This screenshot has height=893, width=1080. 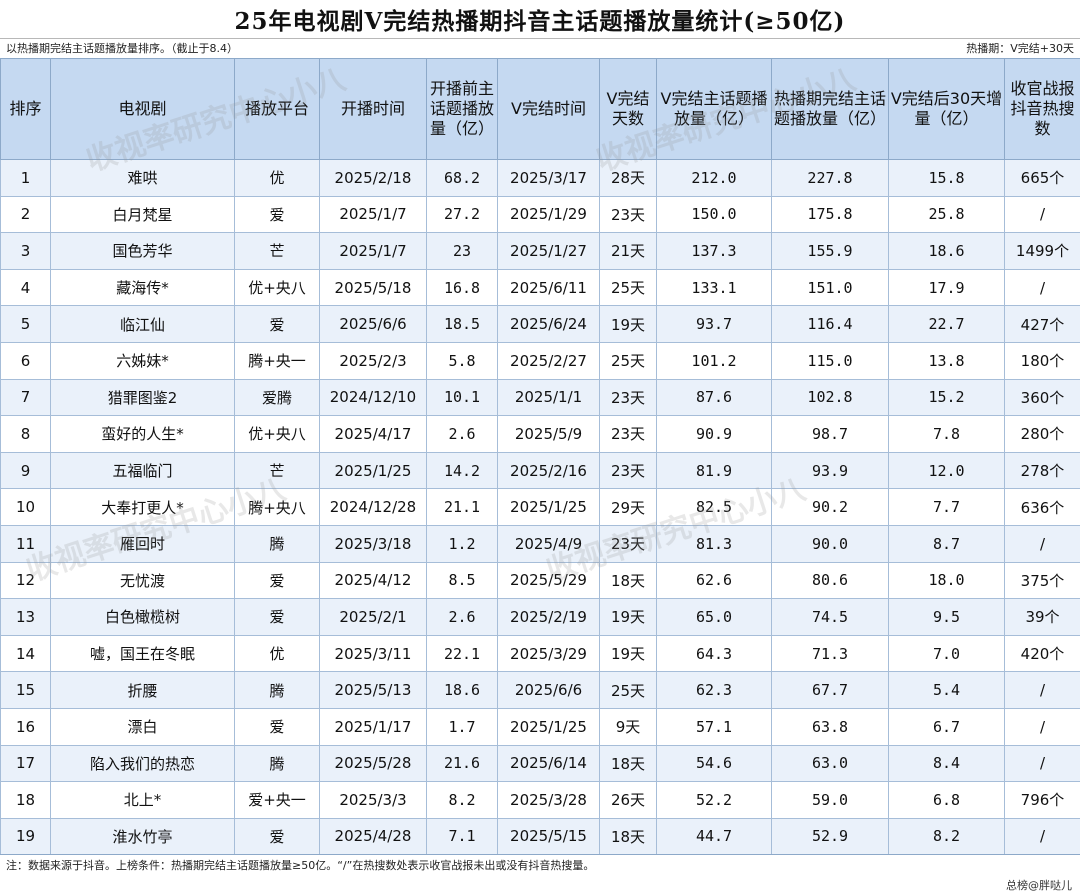 I want to click on page-title: 25年电视剧V完结热播期抖音主话题播放量统计(≥50亿), so click(x=540, y=19).